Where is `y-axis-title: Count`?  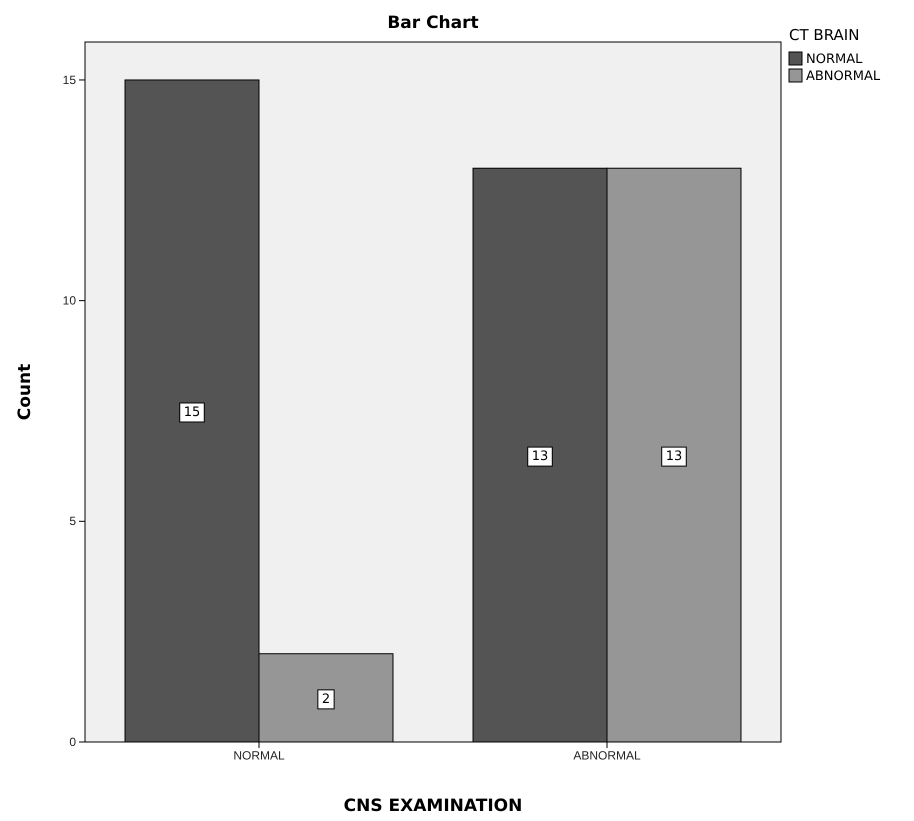
y-axis-title: Count is located at coordinates (25, 392).